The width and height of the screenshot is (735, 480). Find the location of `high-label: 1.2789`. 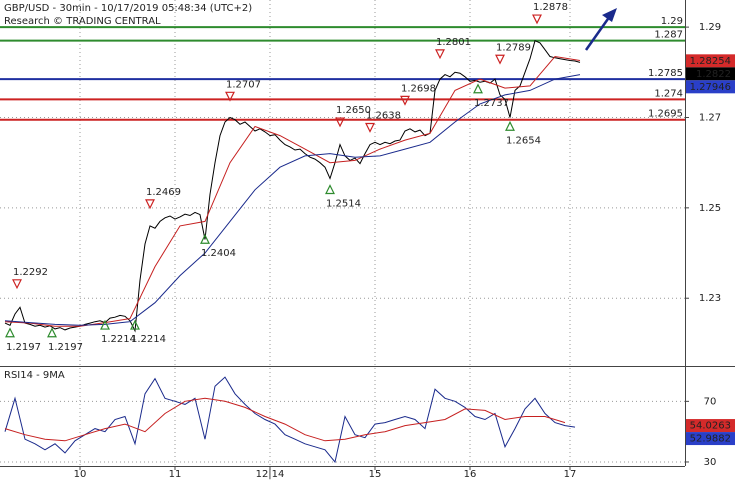

high-label: 1.2789 is located at coordinates (513, 47).